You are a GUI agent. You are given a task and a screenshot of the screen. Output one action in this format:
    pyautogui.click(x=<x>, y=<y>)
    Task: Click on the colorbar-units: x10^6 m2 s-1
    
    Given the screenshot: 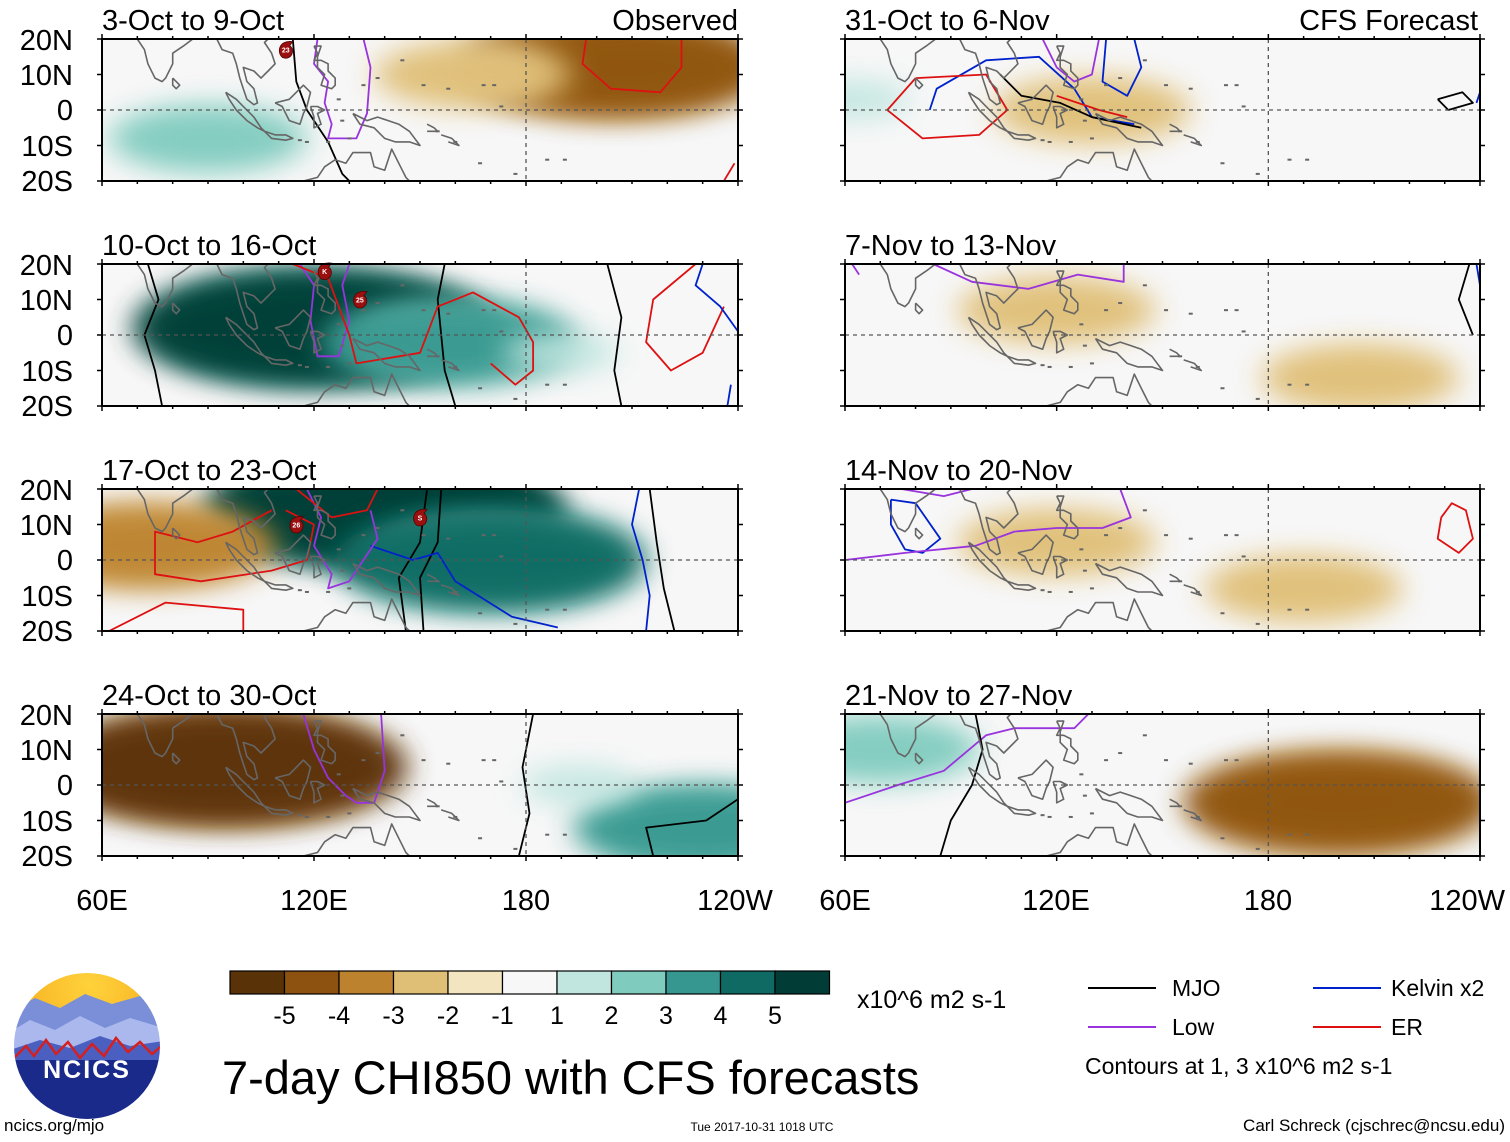 What is the action you would take?
    pyautogui.click(x=931, y=1000)
    